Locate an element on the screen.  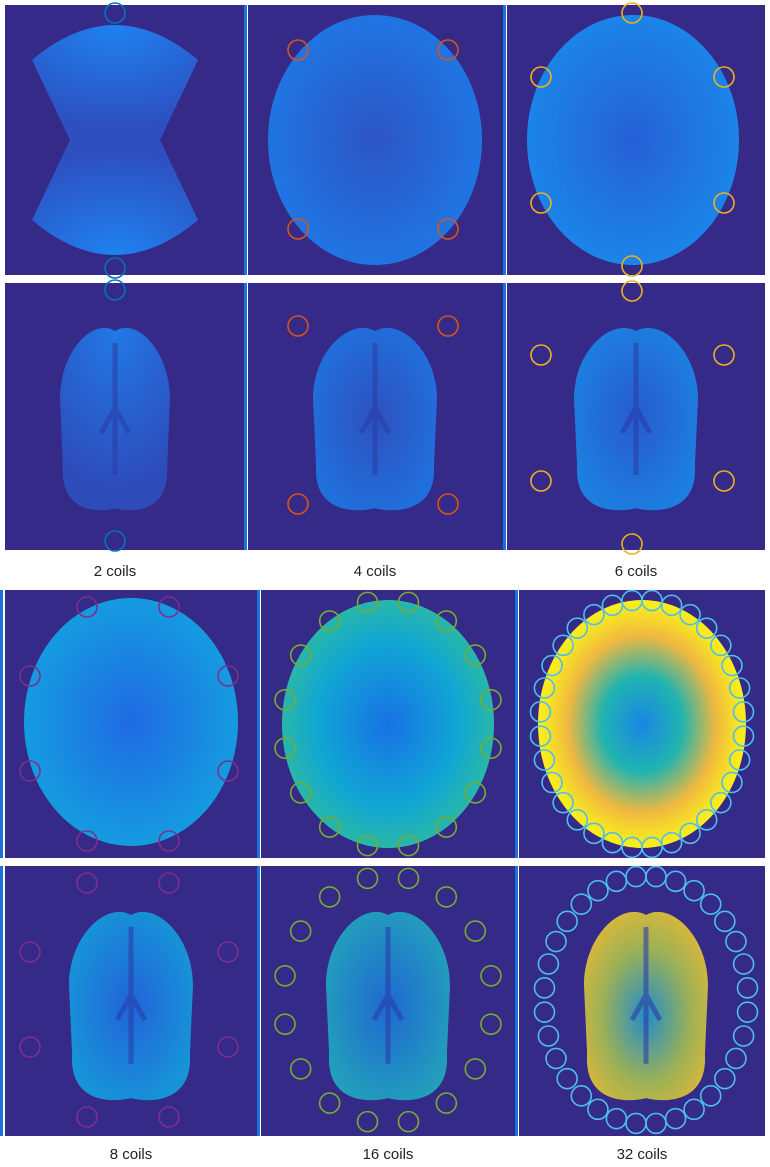
caption: 6 coils is located at coordinates (636, 571).